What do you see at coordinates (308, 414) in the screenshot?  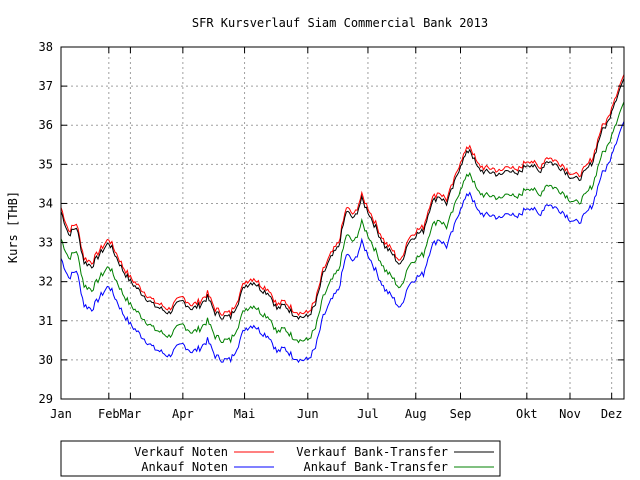 I see `x-tick-label: Jun` at bounding box center [308, 414].